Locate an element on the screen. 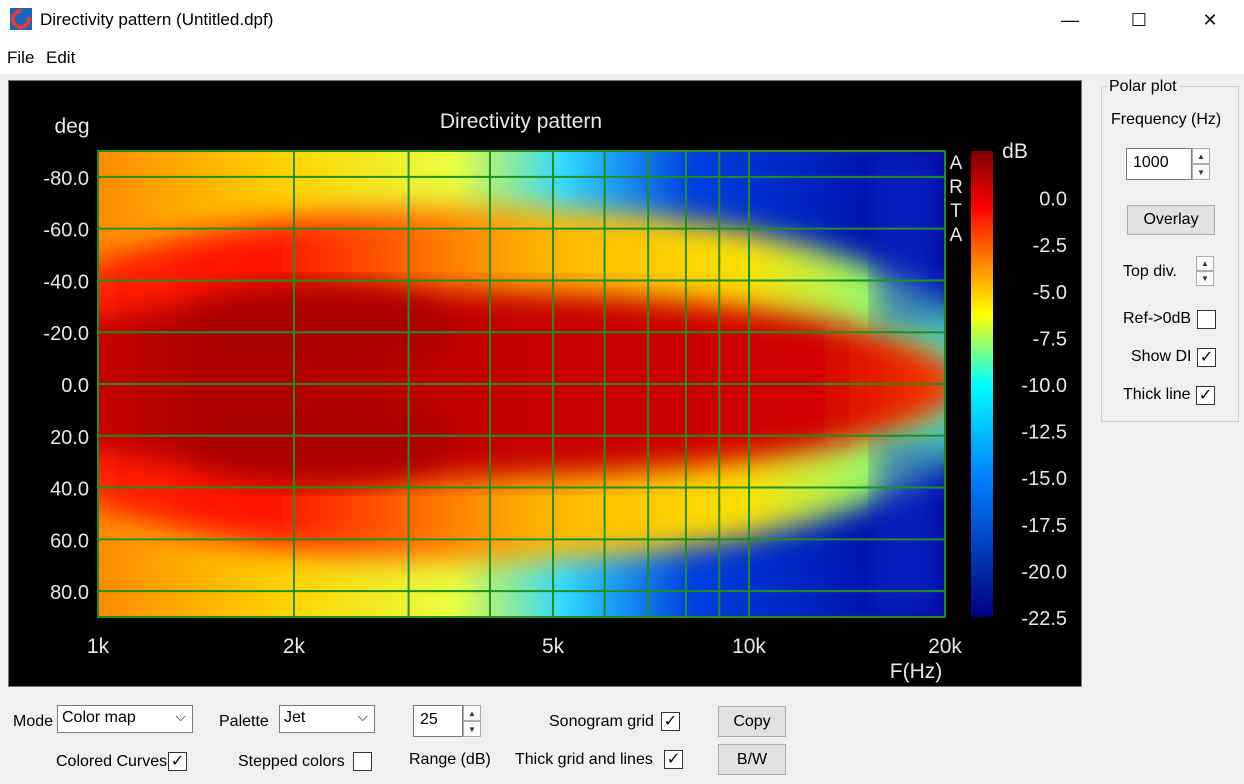  y-tick-label: 20.0 is located at coordinates (69, 438).